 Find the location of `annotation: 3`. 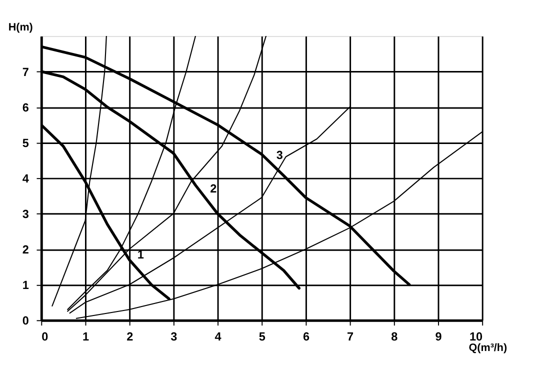

annotation: 3 is located at coordinates (280, 155).